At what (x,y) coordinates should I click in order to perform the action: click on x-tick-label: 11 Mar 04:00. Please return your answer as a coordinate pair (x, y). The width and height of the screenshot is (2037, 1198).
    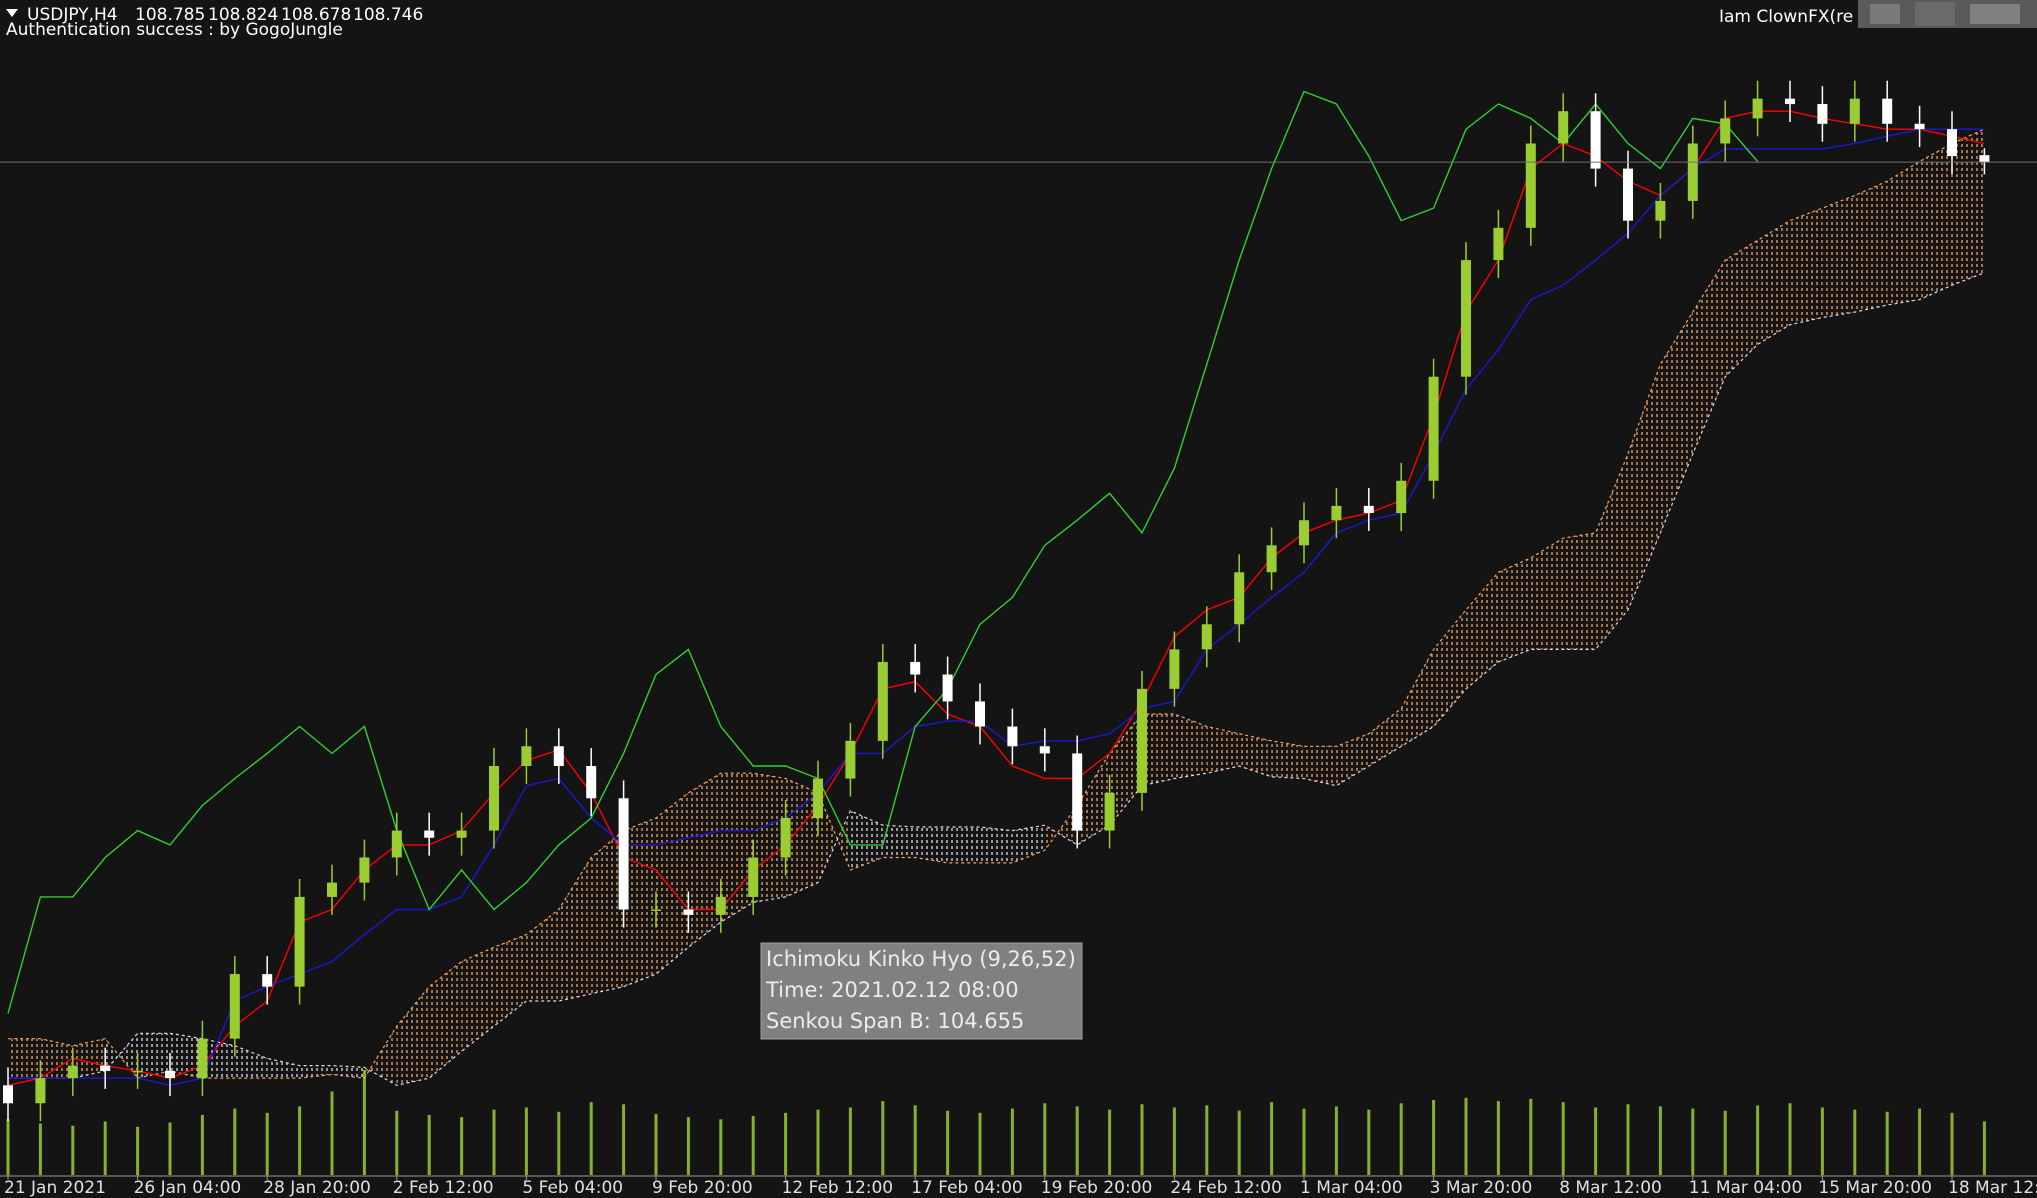
    Looking at the image, I should click on (1746, 1188).